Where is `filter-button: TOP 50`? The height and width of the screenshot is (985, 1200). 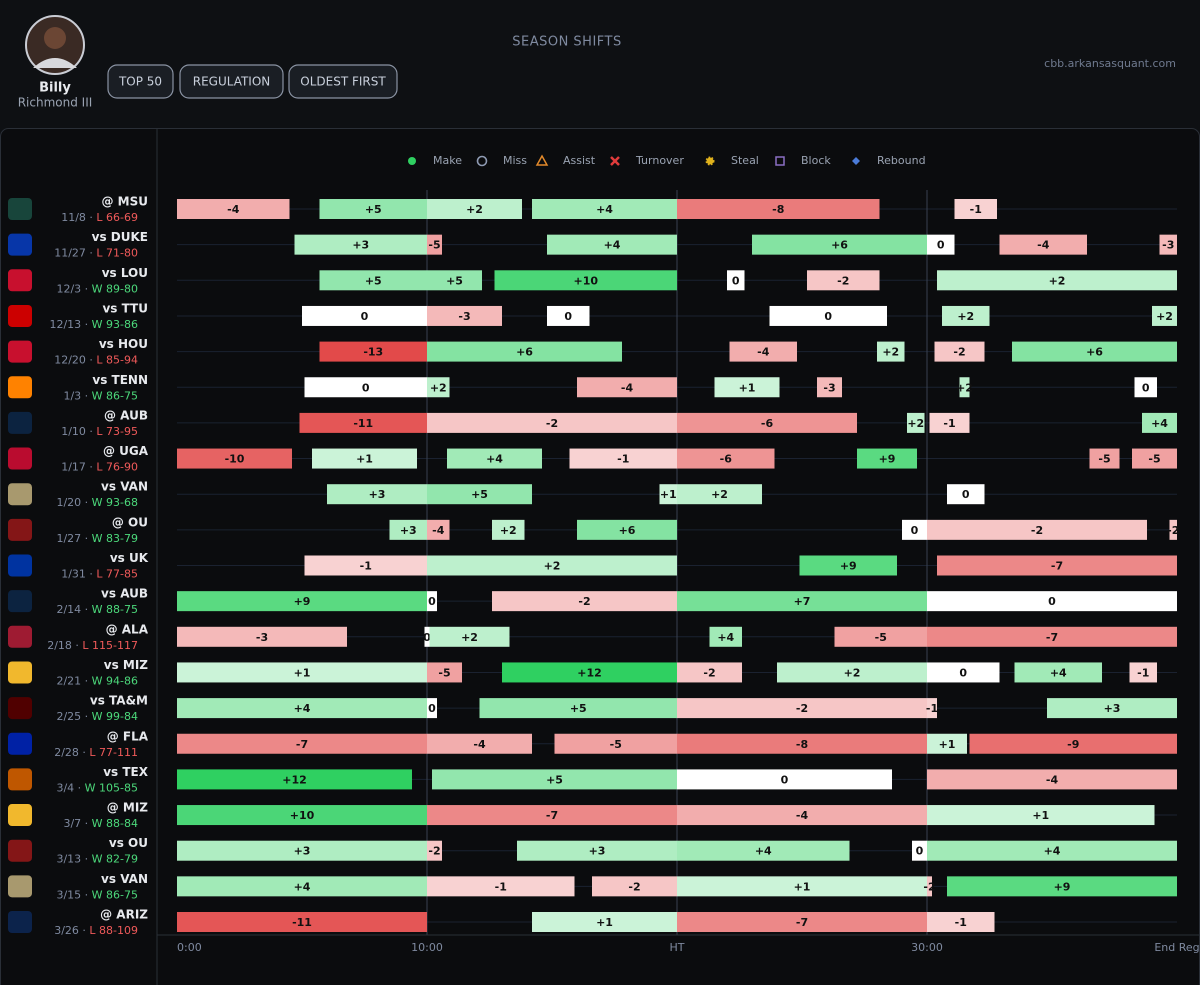
filter-button: TOP 50 is located at coordinates (140, 81).